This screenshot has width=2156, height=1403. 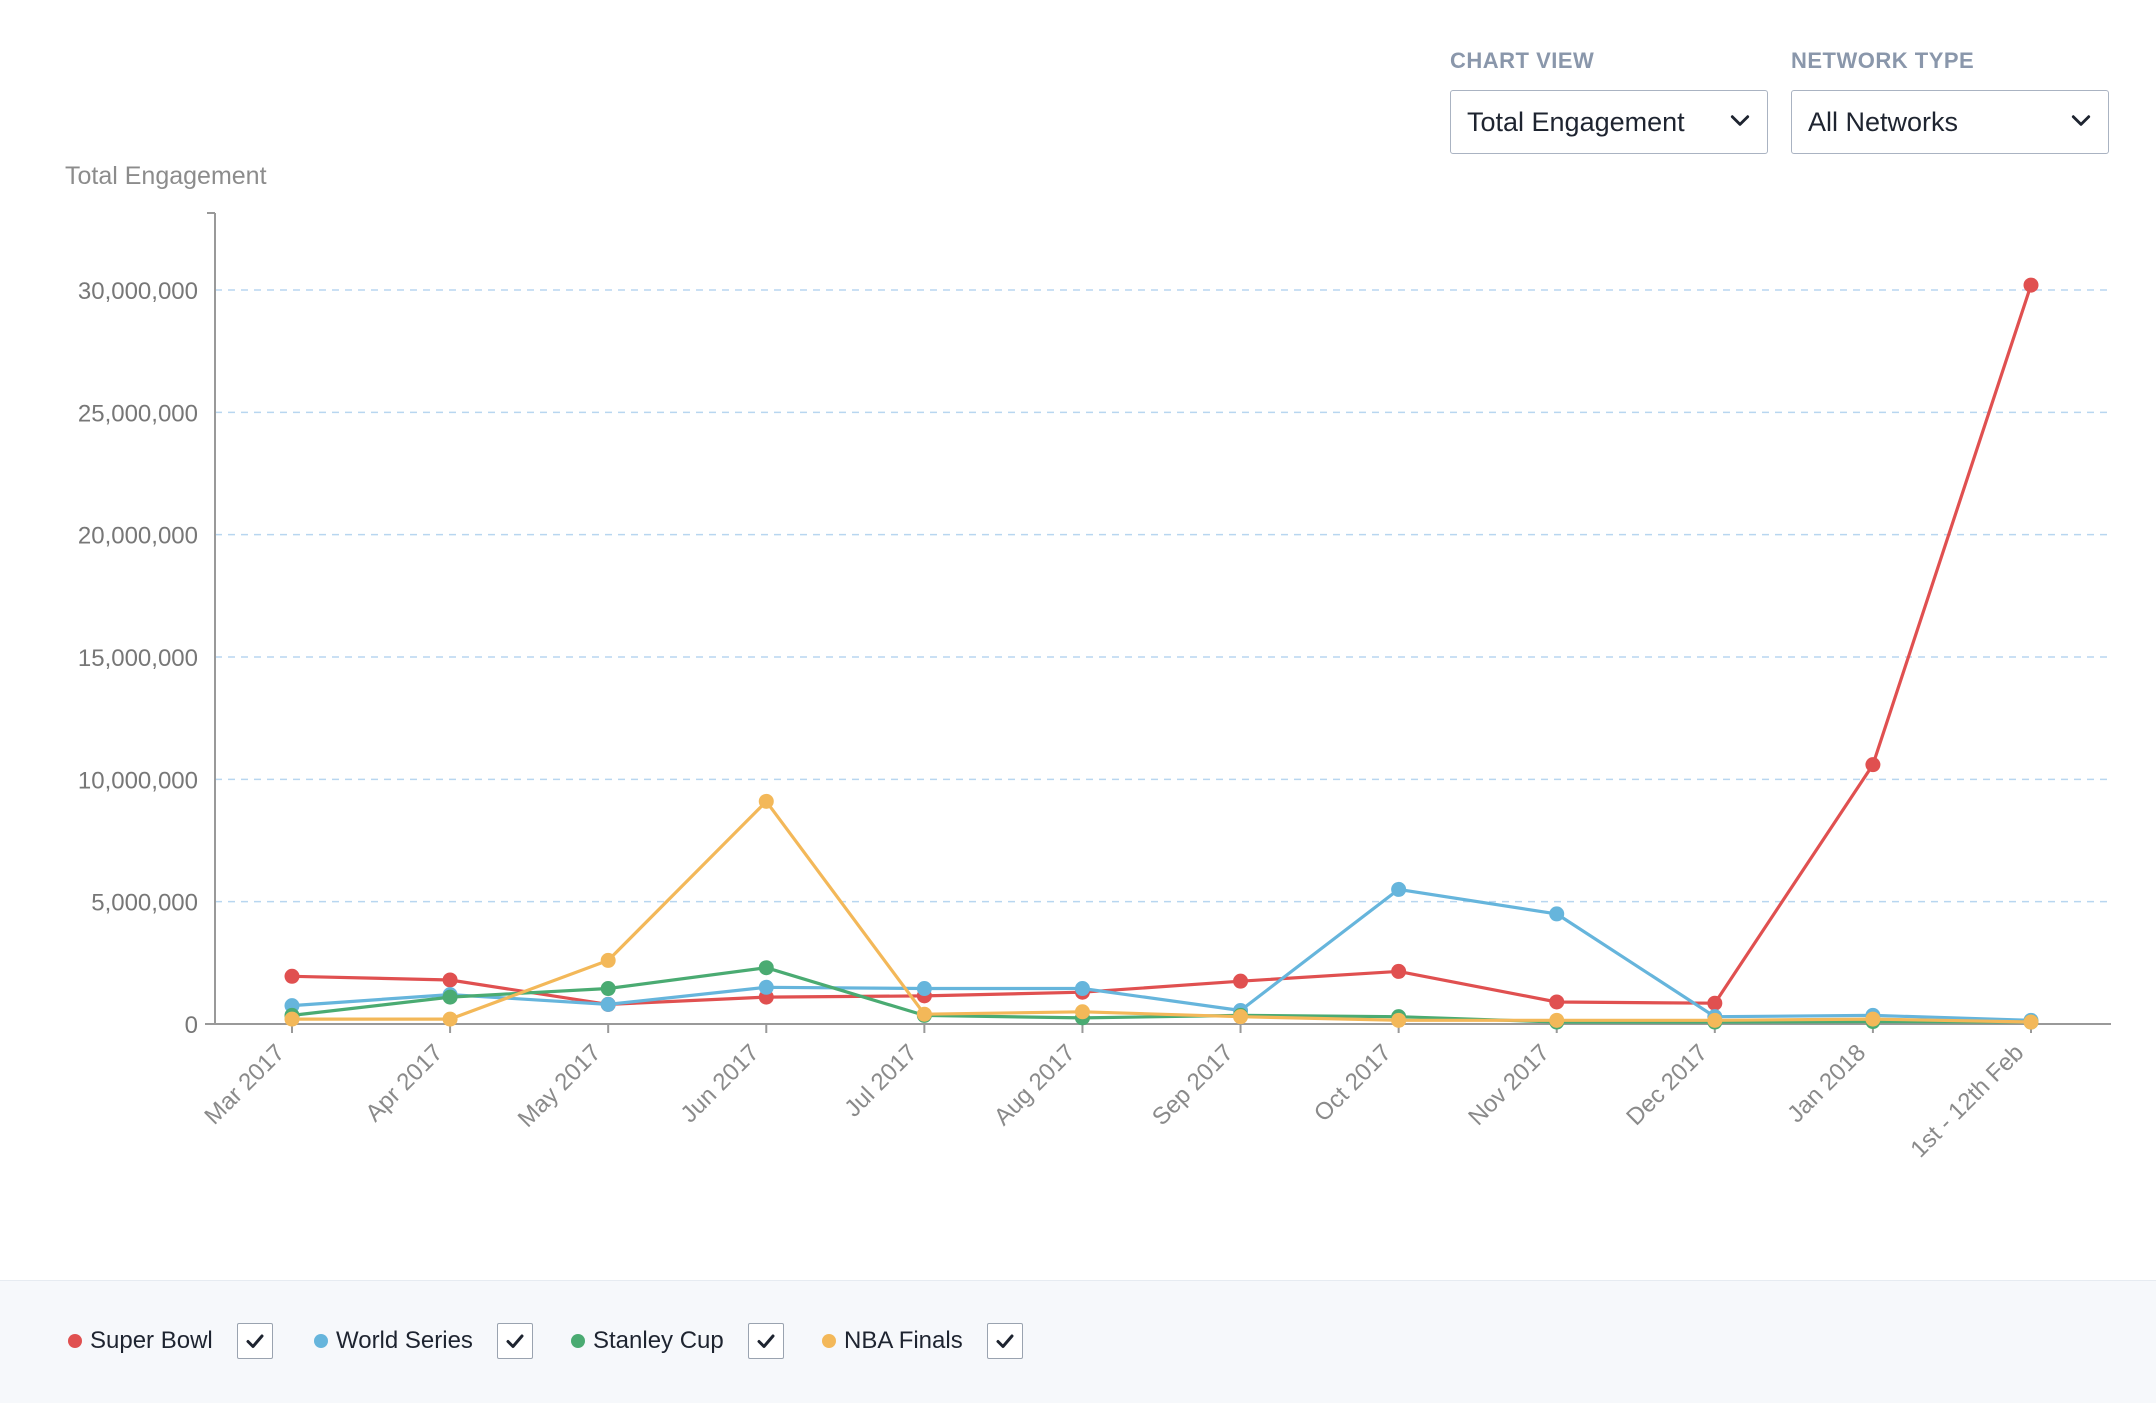 I want to click on legend-item-super-bowl: Super Bowl, so click(x=170, y=1341).